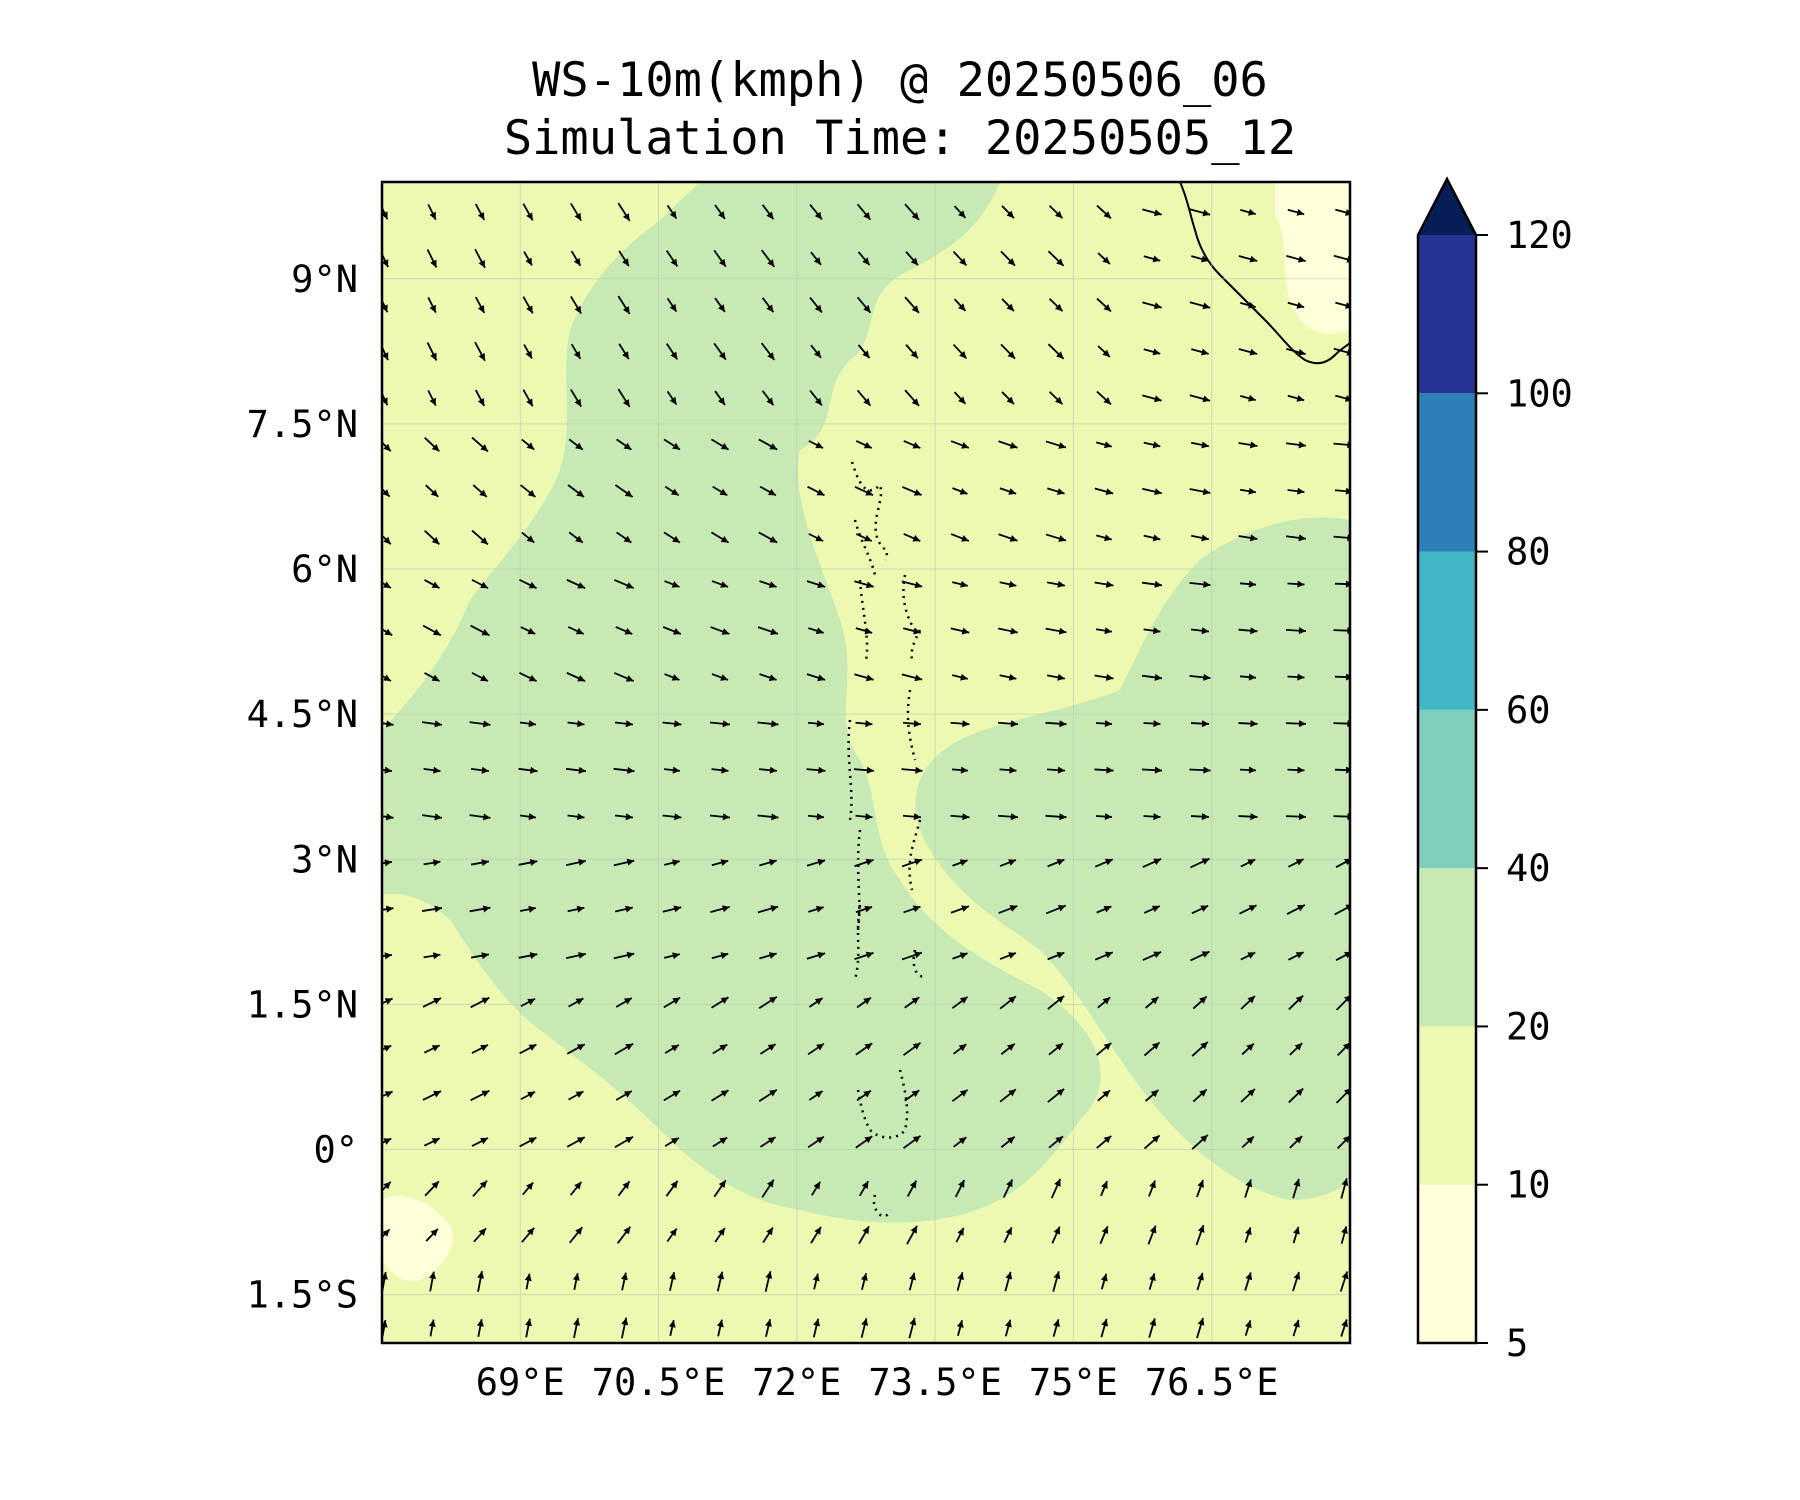 The height and width of the screenshot is (1500, 1800). What do you see at coordinates (1264, 273) in the screenshot?
I see `india-coastline` at bounding box center [1264, 273].